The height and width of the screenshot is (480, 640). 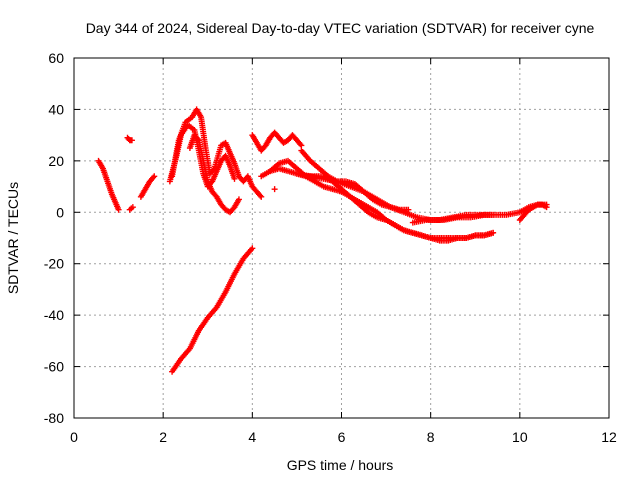 What do you see at coordinates (54, 315) in the screenshot?
I see `y-tick-label: -40` at bounding box center [54, 315].